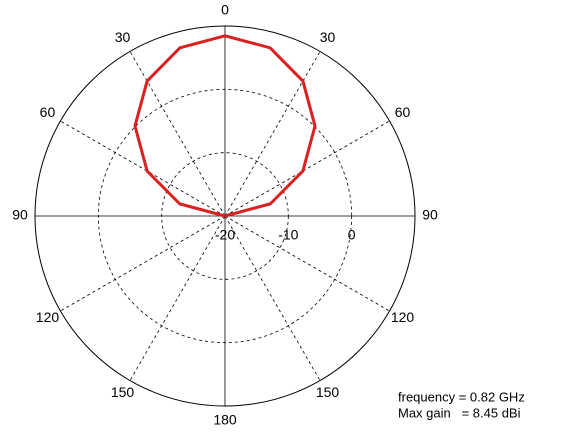 Image resolution: width=565 pixels, height=432 pixels. Describe the element at coordinates (225, 420) in the screenshot. I see `theta-tick-label: 180` at that location.